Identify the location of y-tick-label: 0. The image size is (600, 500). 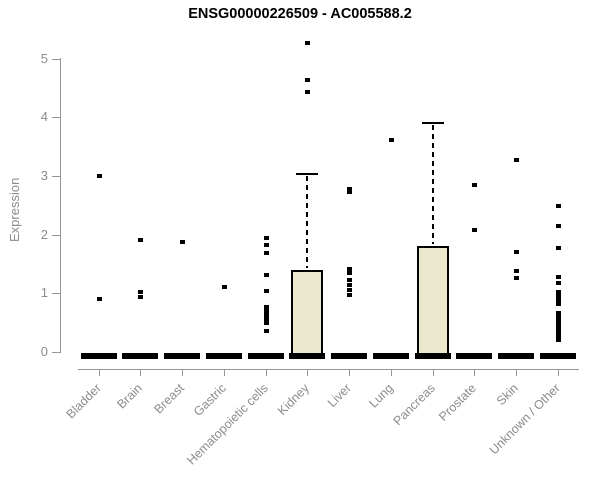
(44, 351).